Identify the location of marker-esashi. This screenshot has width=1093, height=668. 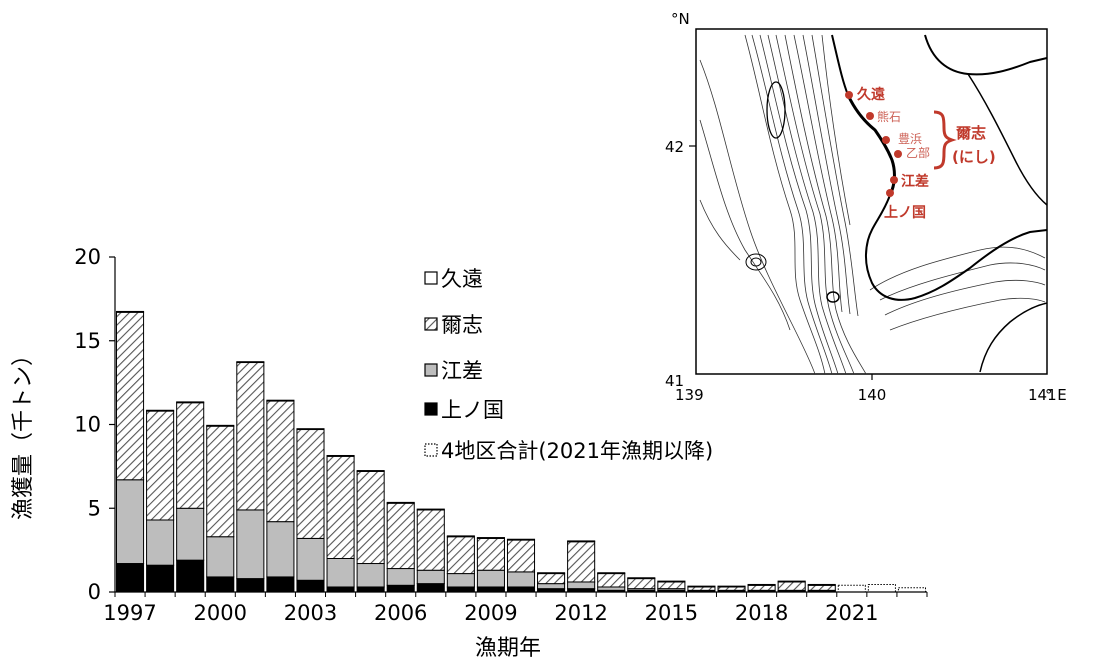
(894, 180).